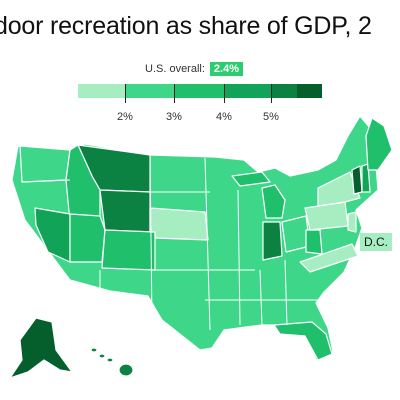 This screenshot has width=400, height=400. Describe the element at coordinates (272, 241) in the screenshot. I see `state-indiana` at that location.